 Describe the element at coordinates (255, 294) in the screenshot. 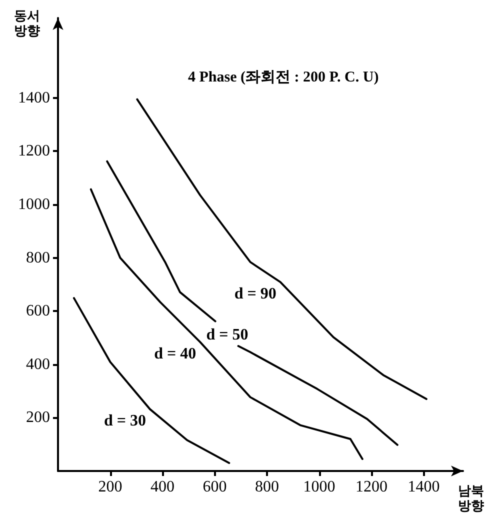

I see `series-label: d = 90` at that location.